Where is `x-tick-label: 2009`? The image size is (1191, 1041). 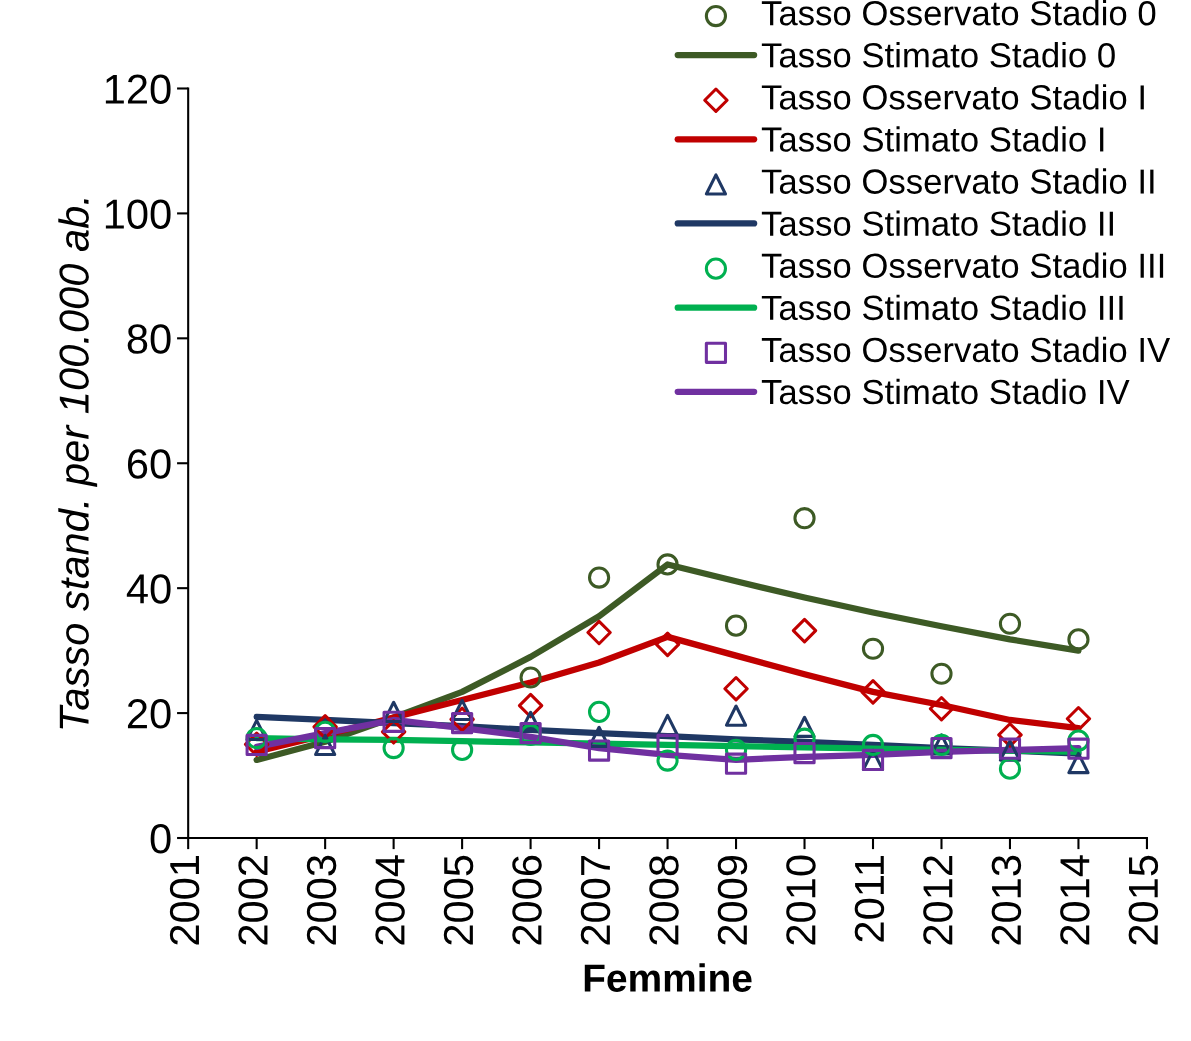 x-tick-label: 2009 is located at coordinates (732, 900).